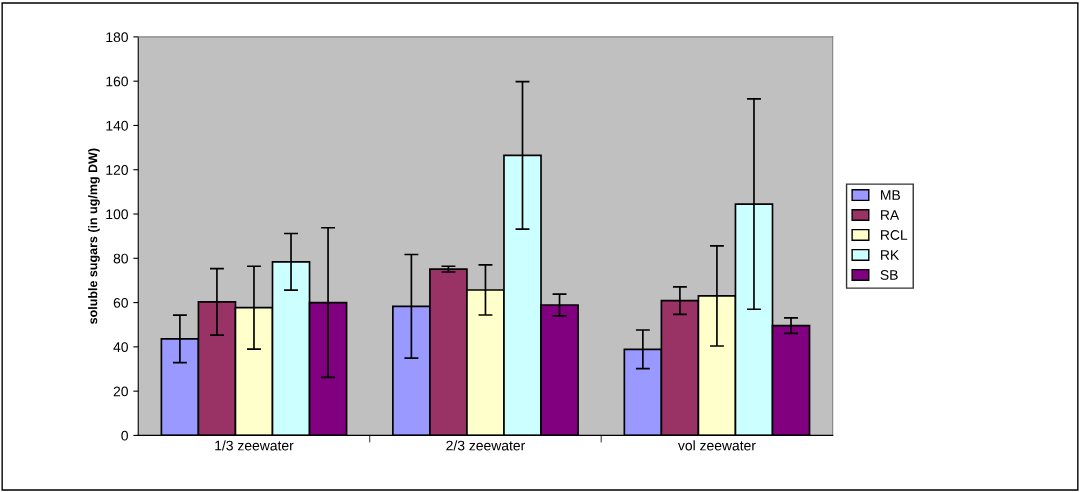 The image size is (1080, 492). Describe the element at coordinates (120, 258) in the screenshot. I see `y-tick-label: 80` at that location.